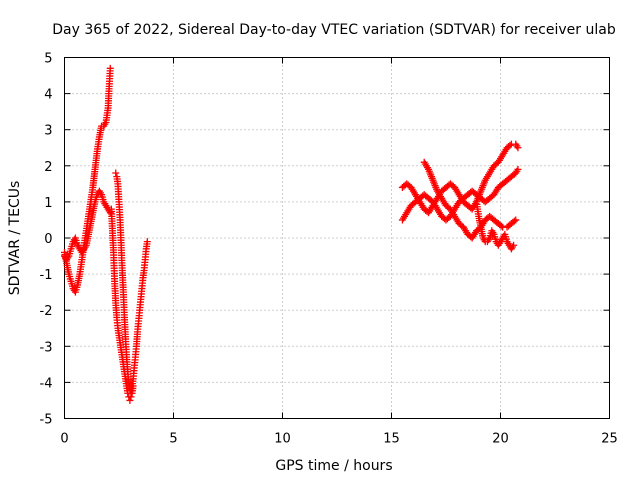  Describe the element at coordinates (609, 439) in the screenshot. I see `x-tick-label: 25` at that location.